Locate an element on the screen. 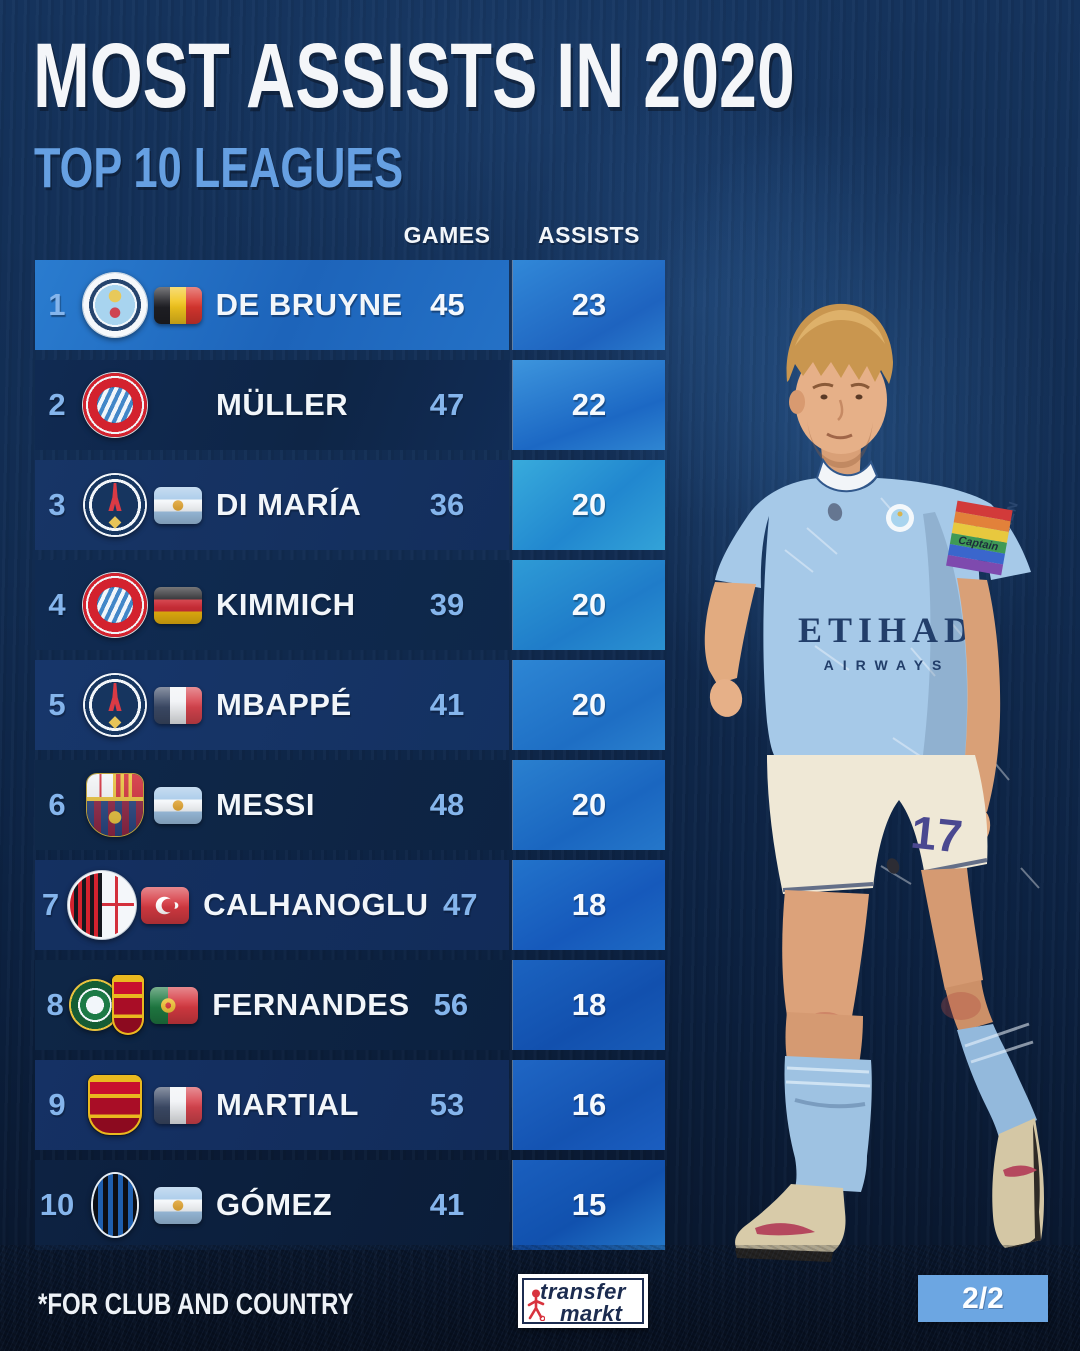 This screenshot has height=1351, width=1080. games-value: 39 is located at coordinates (447, 604).